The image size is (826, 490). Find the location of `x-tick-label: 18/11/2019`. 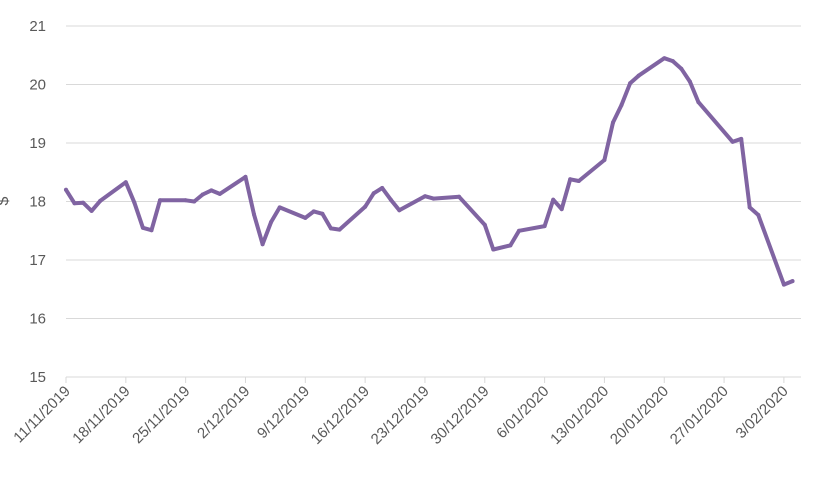

x-tick-label: 18/11/2019 is located at coordinates (101, 415).